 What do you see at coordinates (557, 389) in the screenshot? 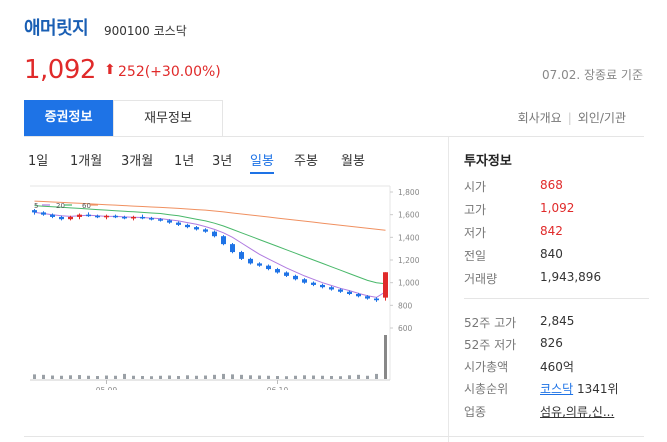
I see `market-link: 코스닥` at bounding box center [557, 389].